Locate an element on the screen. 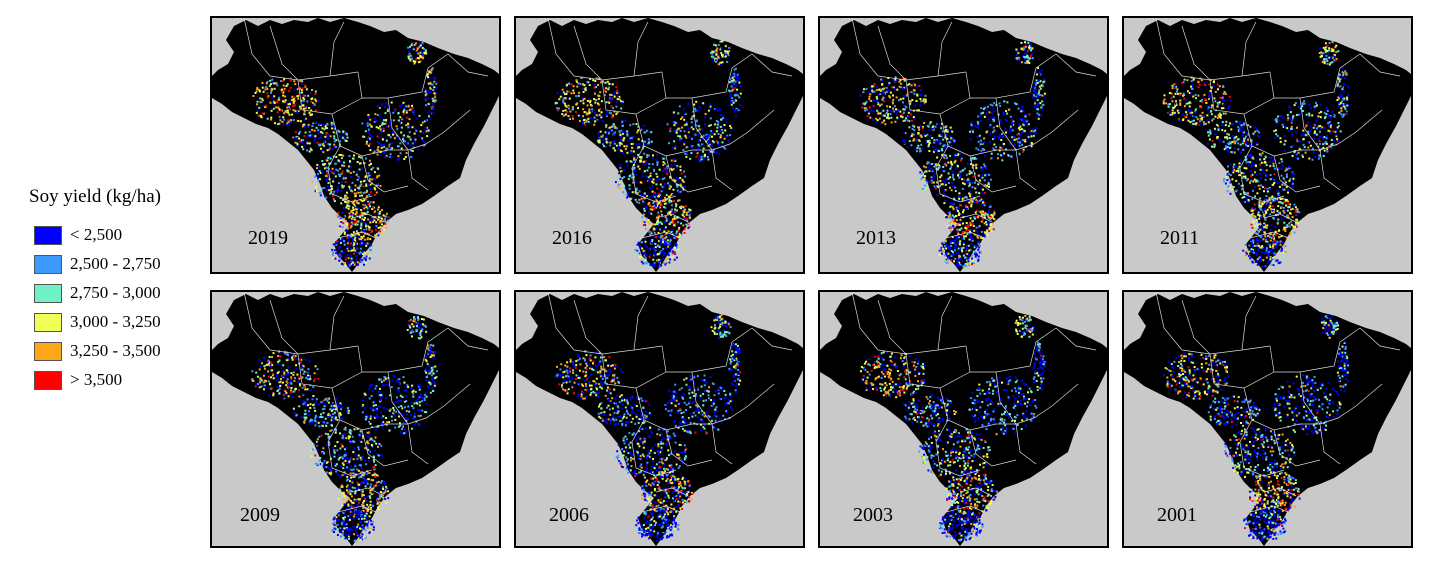 Image resolution: width=1431 pixels, height=566 pixels. legend-label: 3,250 - 3,500 is located at coordinates (115, 351).